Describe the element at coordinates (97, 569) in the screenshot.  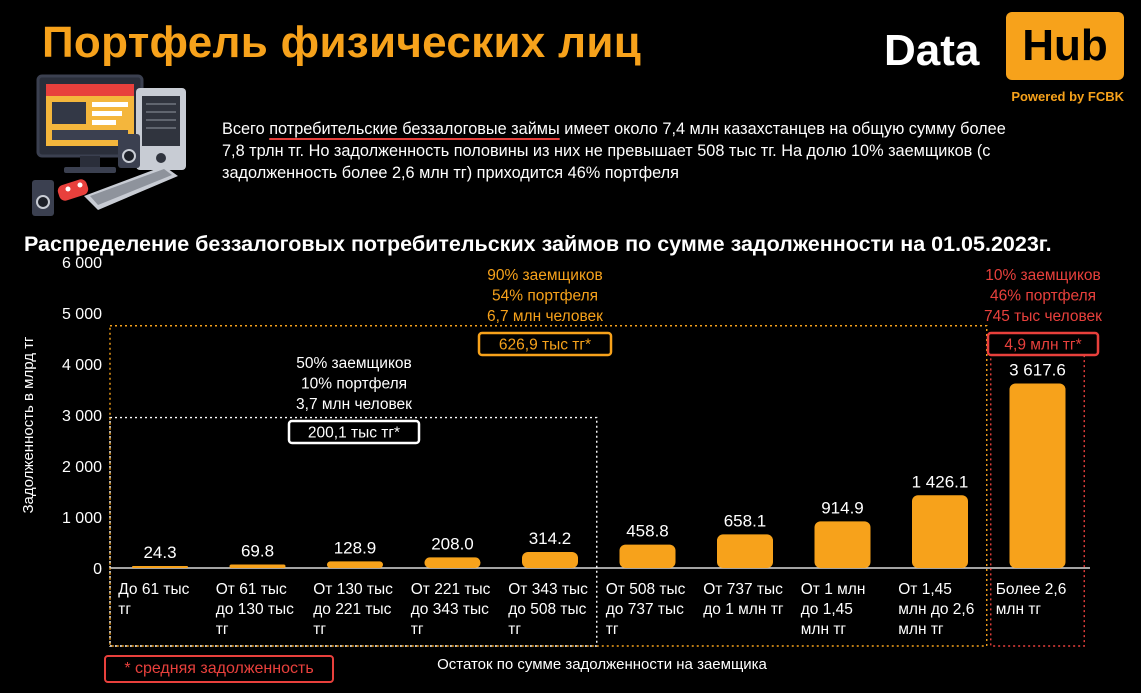
I see `y-tick-label: 0` at that location.